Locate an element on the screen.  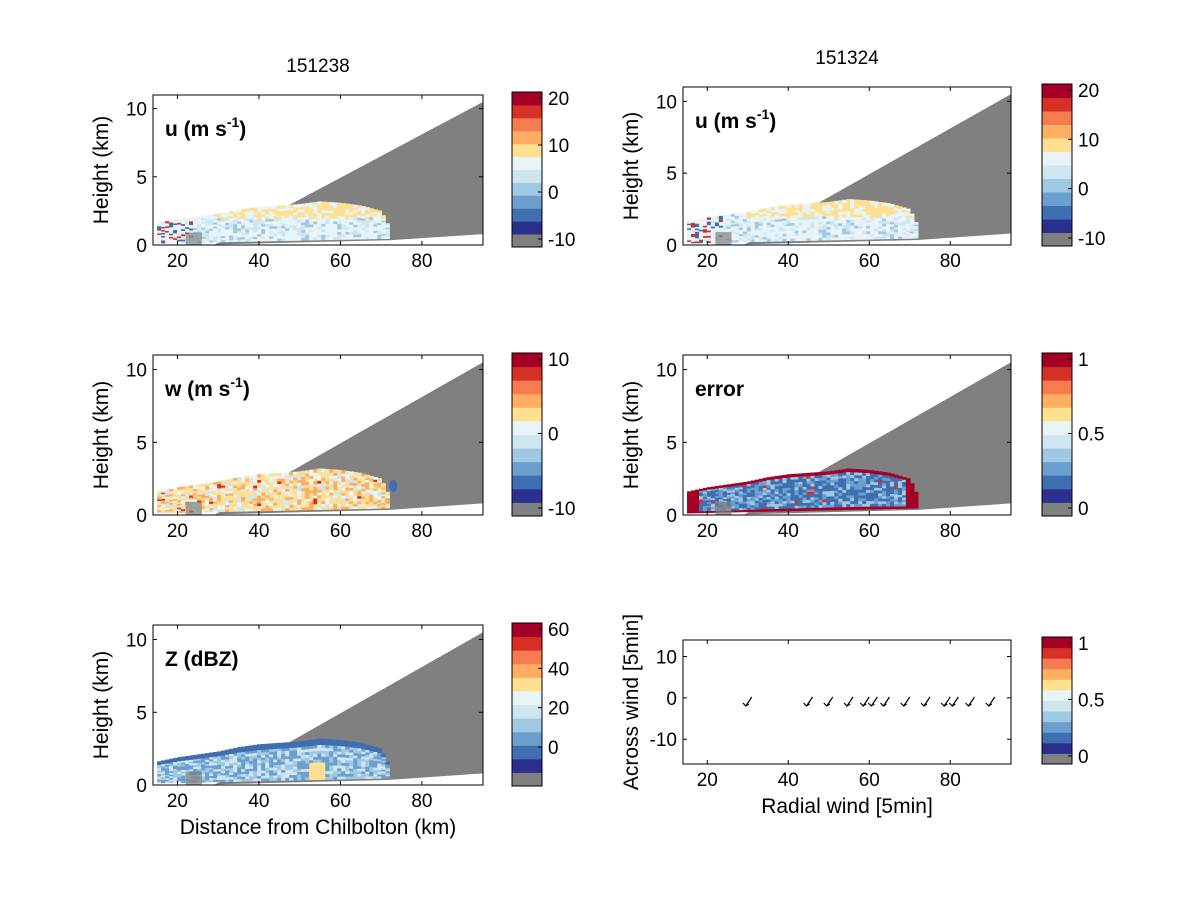
wind-arrow-head is located at coordinates (904, 704).